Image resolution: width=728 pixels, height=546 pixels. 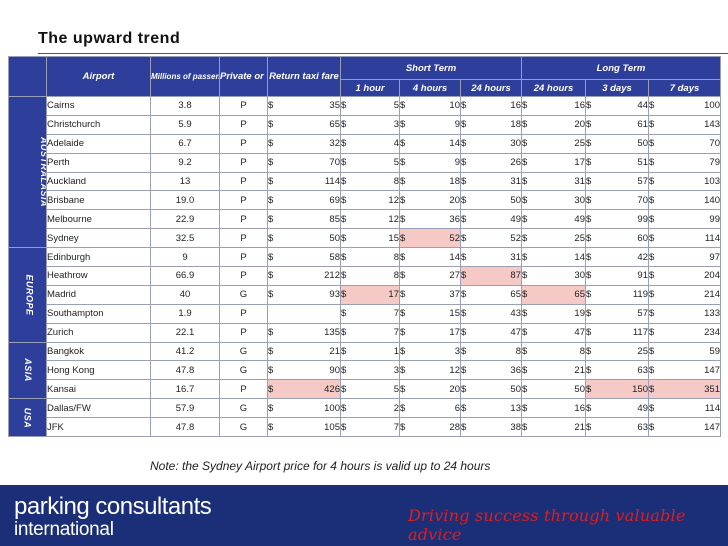 I want to click on airport-name: Brisbane, so click(x=98, y=200).